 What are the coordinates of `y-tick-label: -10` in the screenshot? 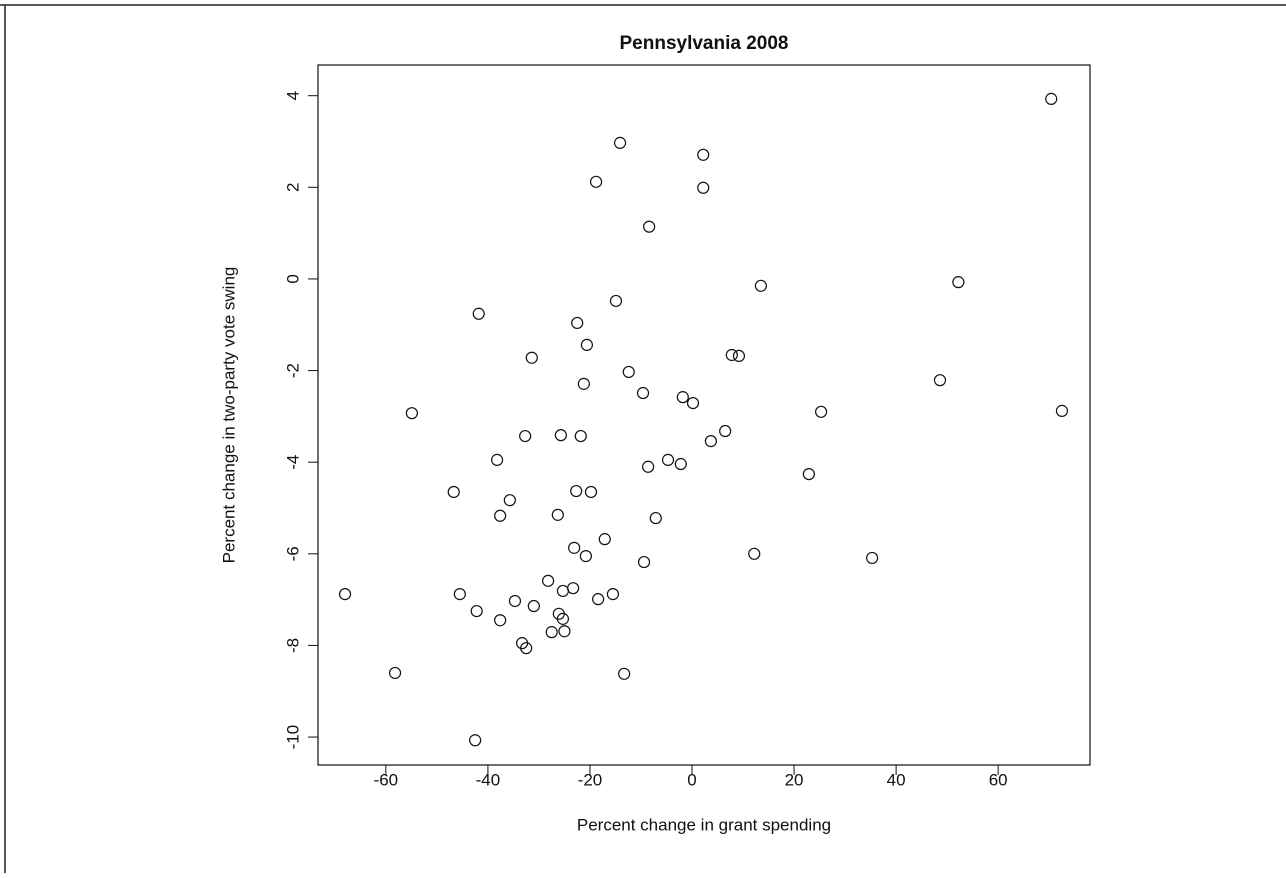 It's located at (292, 737).